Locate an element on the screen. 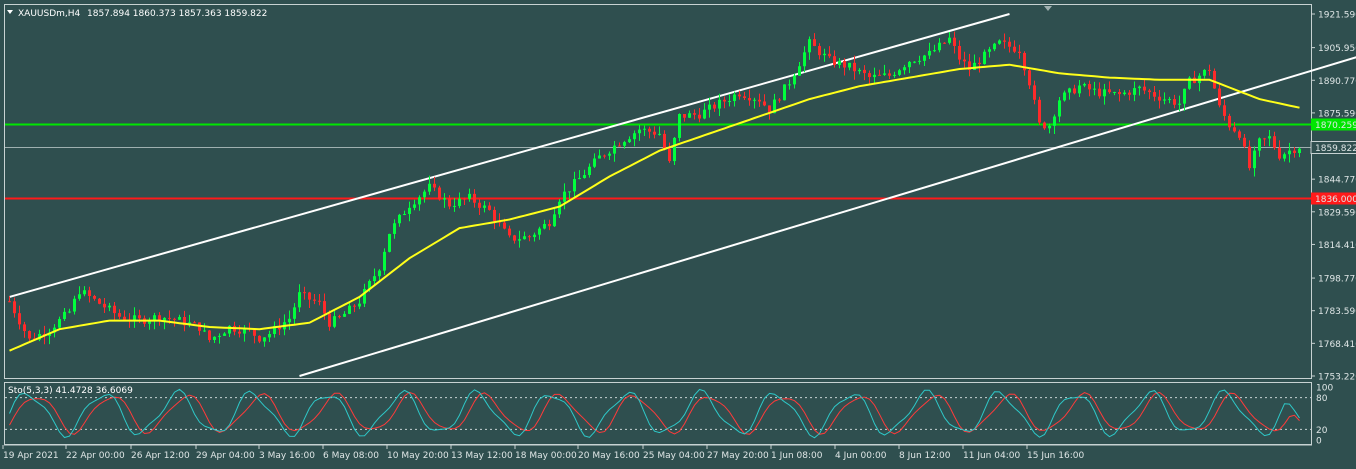 This screenshot has width=1356, height=469. shift-marker-icon is located at coordinates (1048, 8).